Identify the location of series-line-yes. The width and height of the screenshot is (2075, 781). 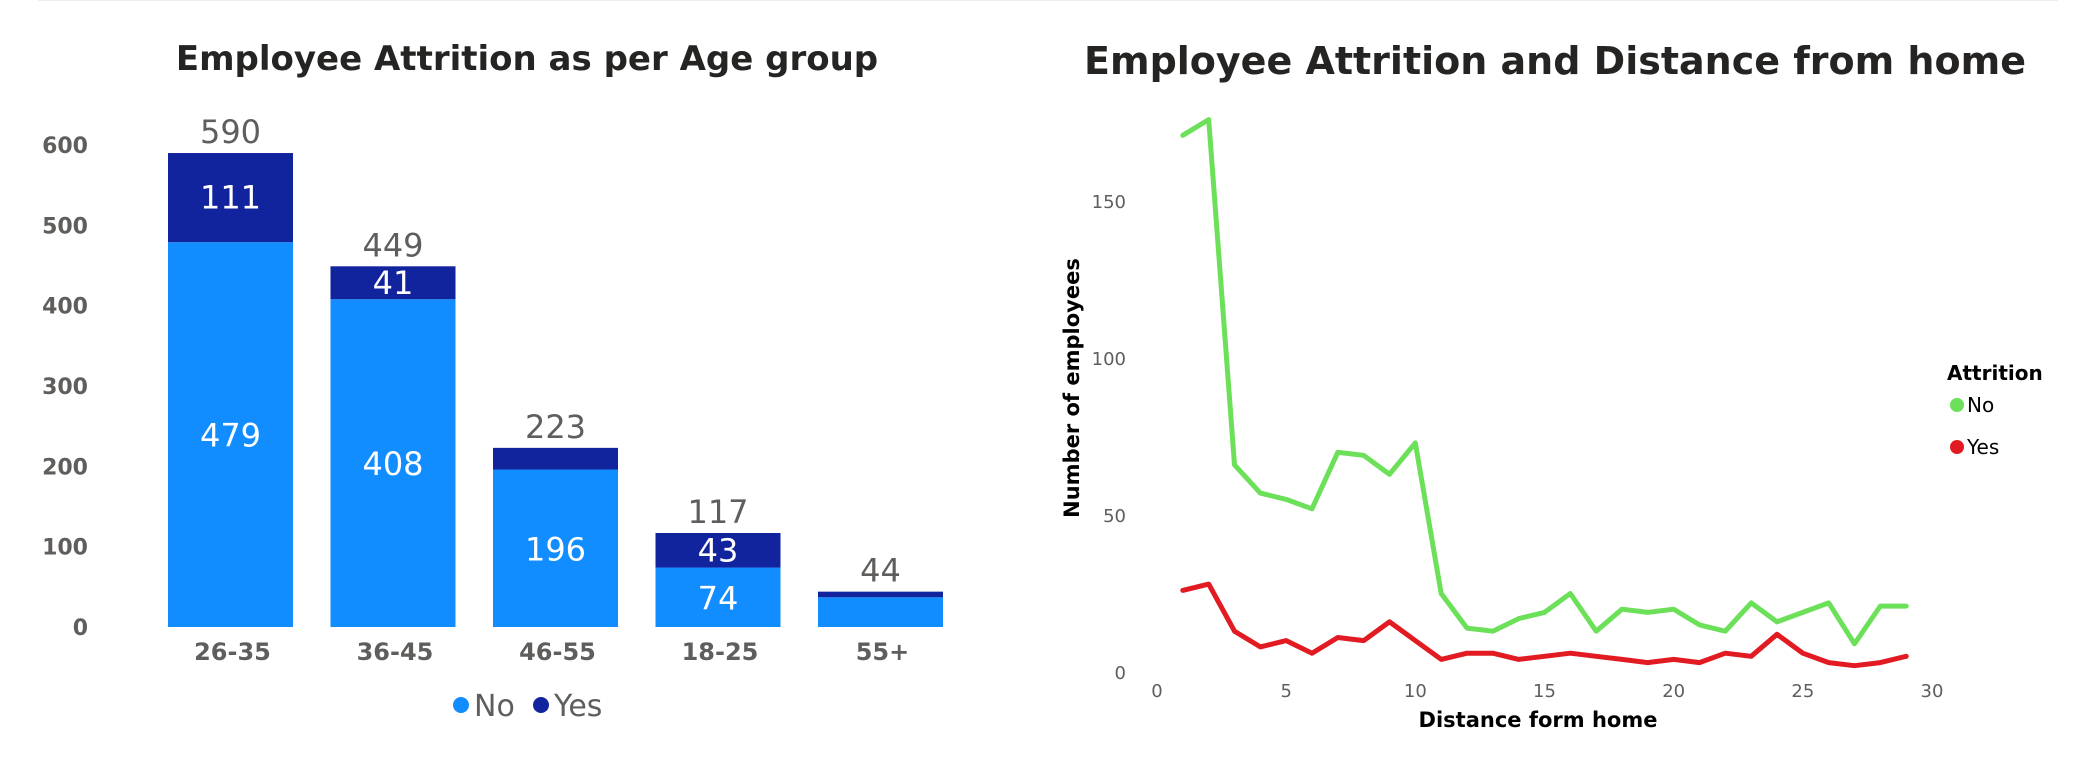
(1544, 625).